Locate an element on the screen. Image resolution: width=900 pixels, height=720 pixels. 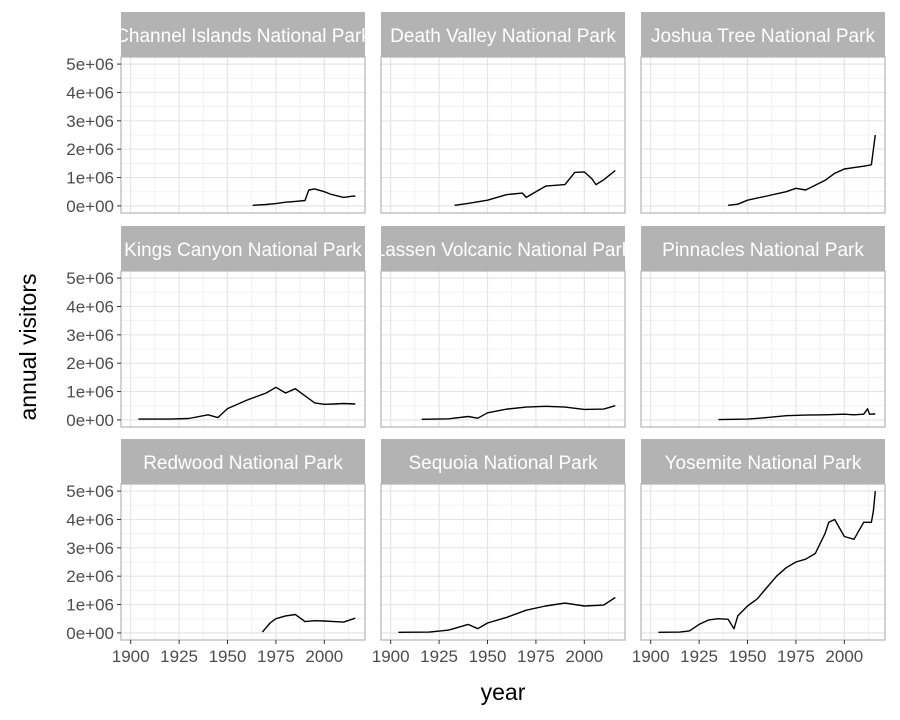
facet-panel: Lassen Volcanic National Park is located at coordinates (503, 327).